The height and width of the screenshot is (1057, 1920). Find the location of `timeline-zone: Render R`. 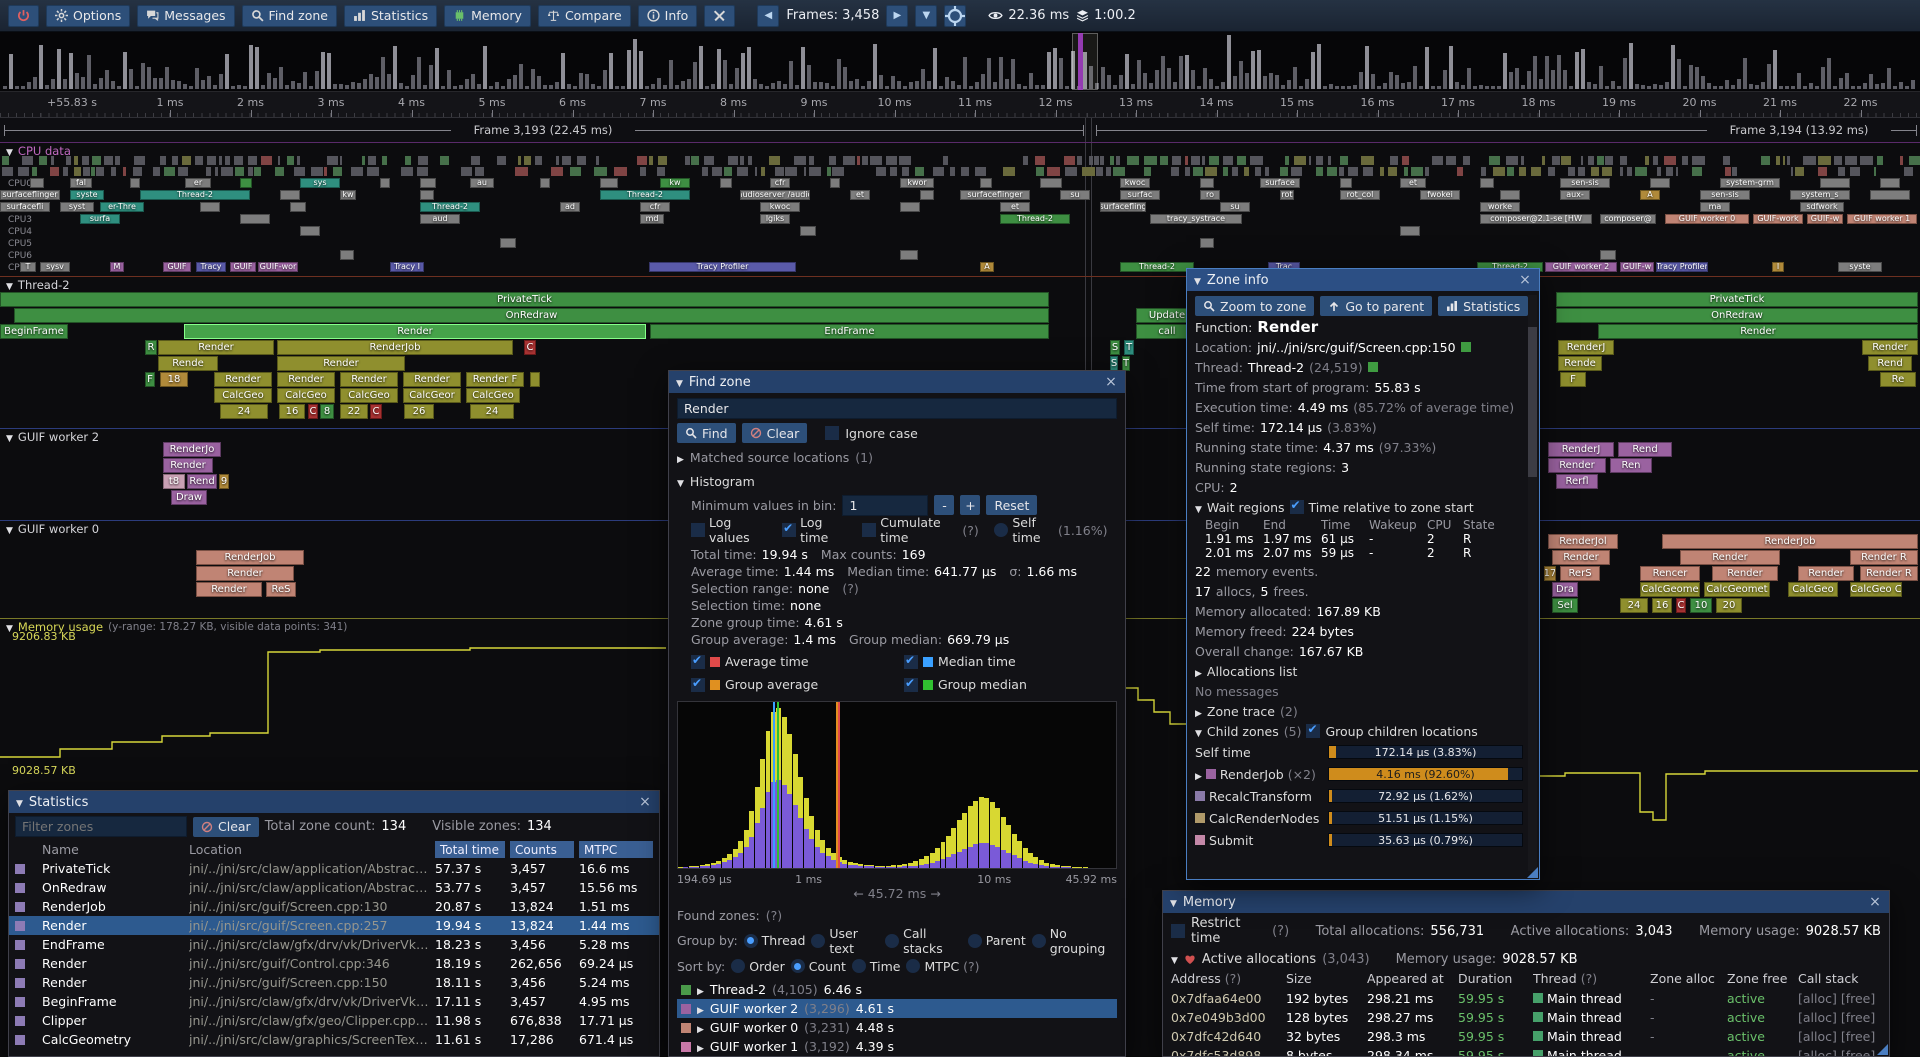

timeline-zone: Render R is located at coordinates (1889, 573).